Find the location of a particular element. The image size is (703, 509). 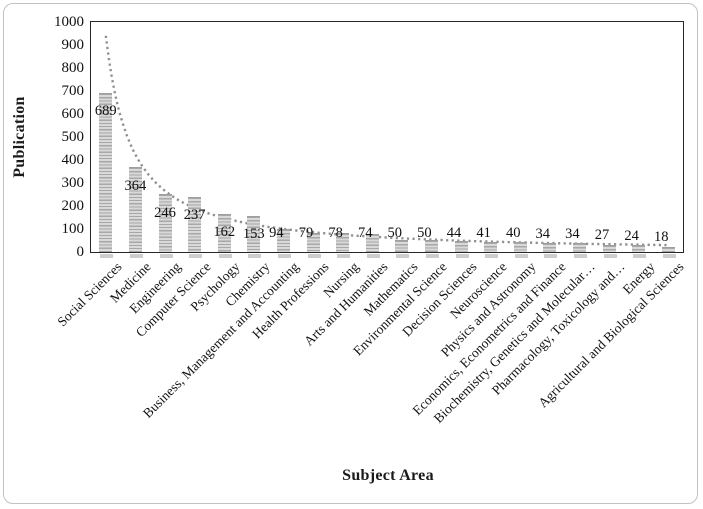

y-tick-label: 0 is located at coordinates (80, 252).